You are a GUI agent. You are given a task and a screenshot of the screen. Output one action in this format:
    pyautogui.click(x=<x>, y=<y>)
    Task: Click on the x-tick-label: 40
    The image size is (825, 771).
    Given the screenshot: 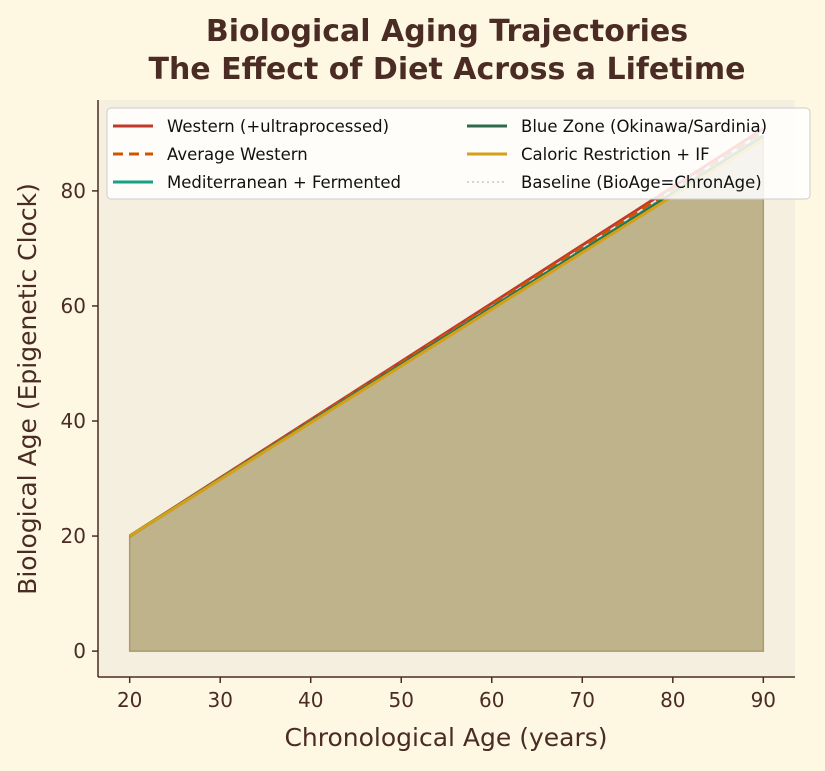 What is the action you would take?
    pyautogui.click(x=310, y=700)
    